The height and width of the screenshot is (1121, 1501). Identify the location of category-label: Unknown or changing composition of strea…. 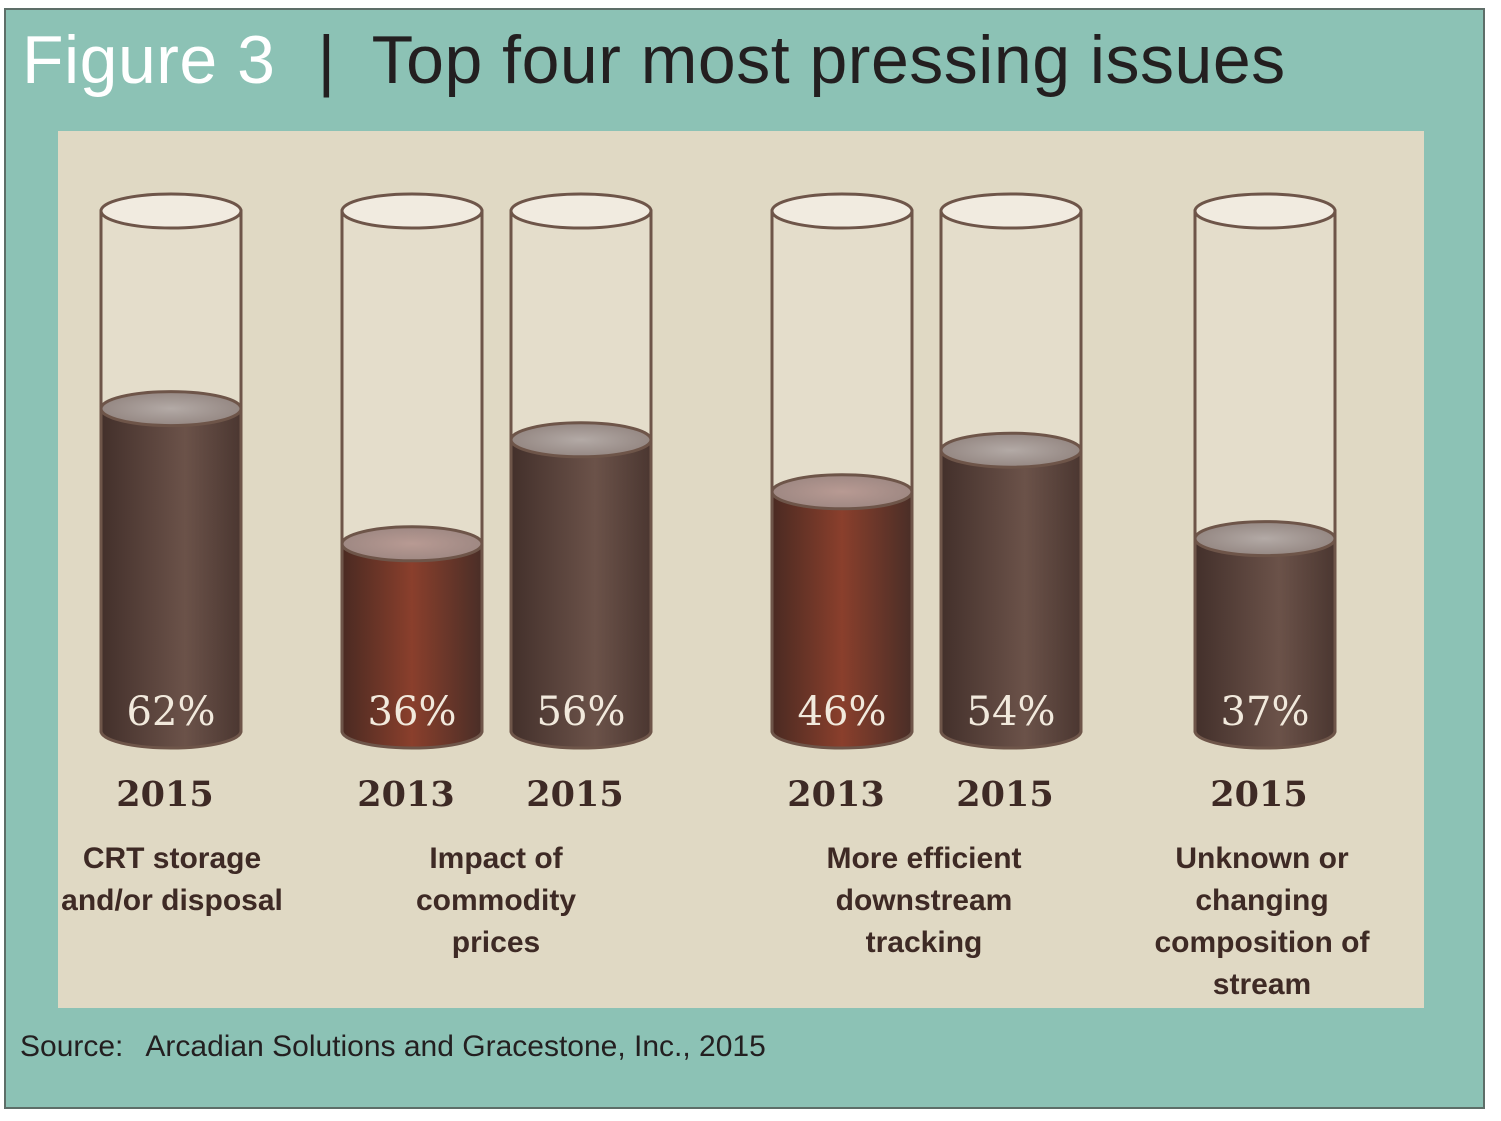
(1262, 921).